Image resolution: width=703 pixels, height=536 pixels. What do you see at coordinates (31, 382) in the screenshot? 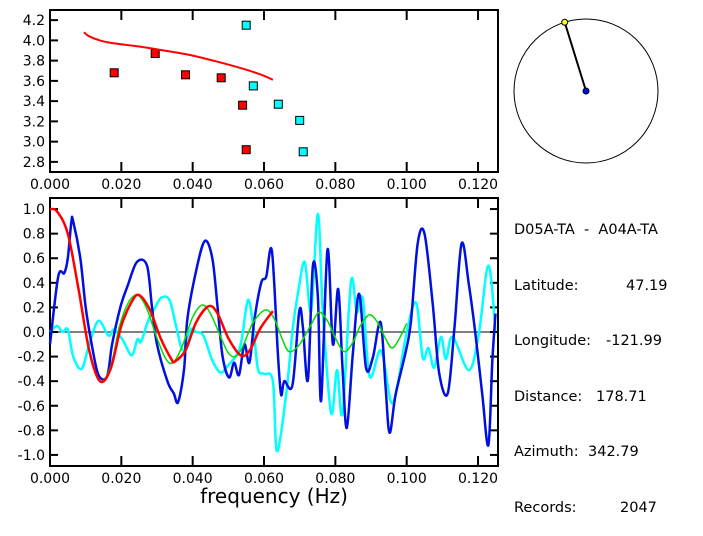
I see `y-tick-label: -0.4` at bounding box center [31, 382].